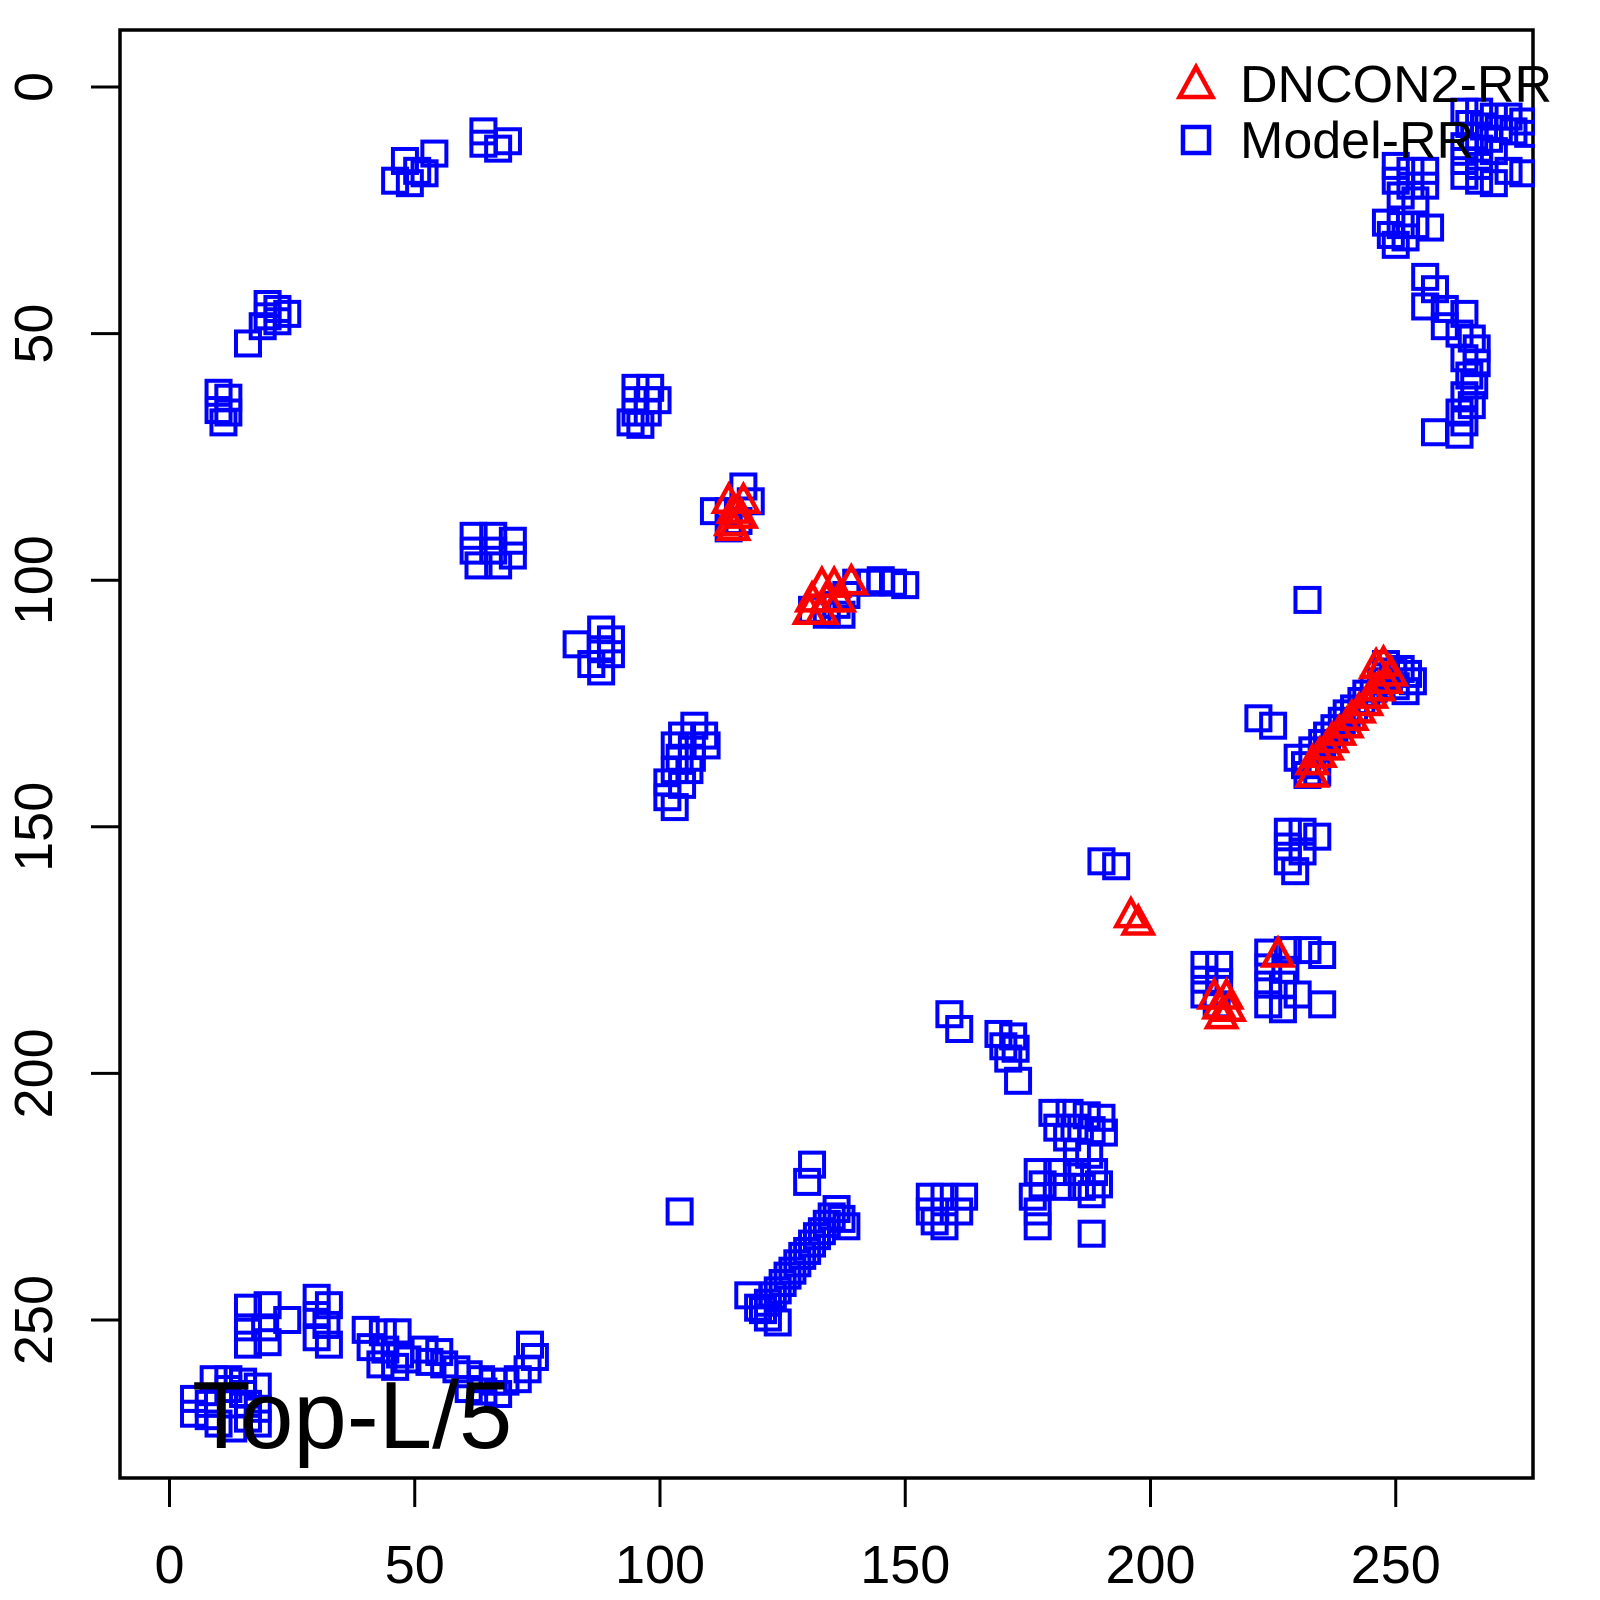 The image size is (1600, 1600). What do you see at coordinates (34, 87) in the screenshot?
I see `y-tick-label: 0` at bounding box center [34, 87].